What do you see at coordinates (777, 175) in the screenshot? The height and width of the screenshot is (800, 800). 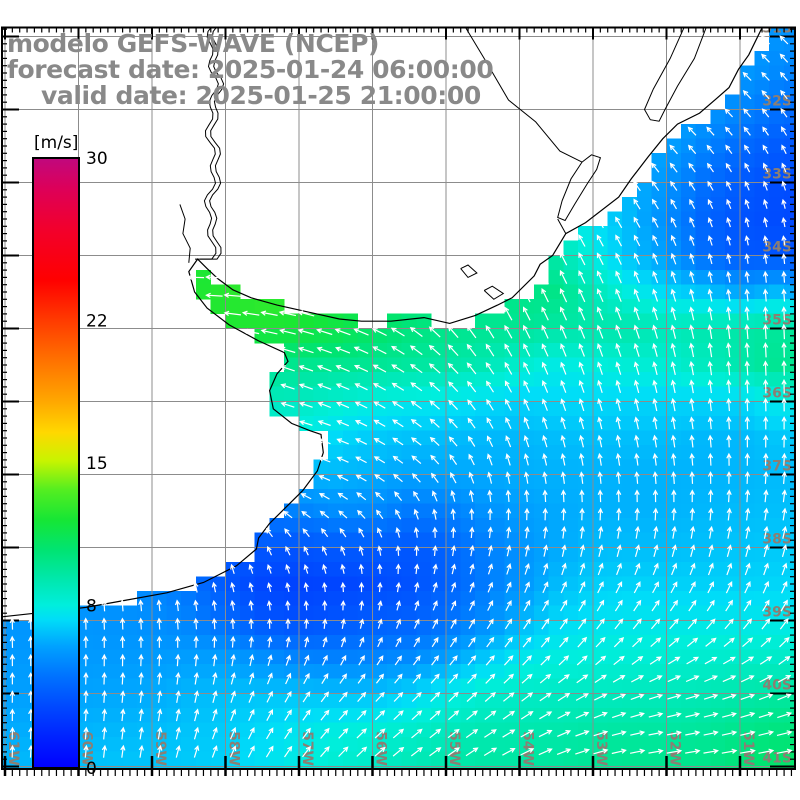 I see `lat-label: 33S` at bounding box center [777, 175].